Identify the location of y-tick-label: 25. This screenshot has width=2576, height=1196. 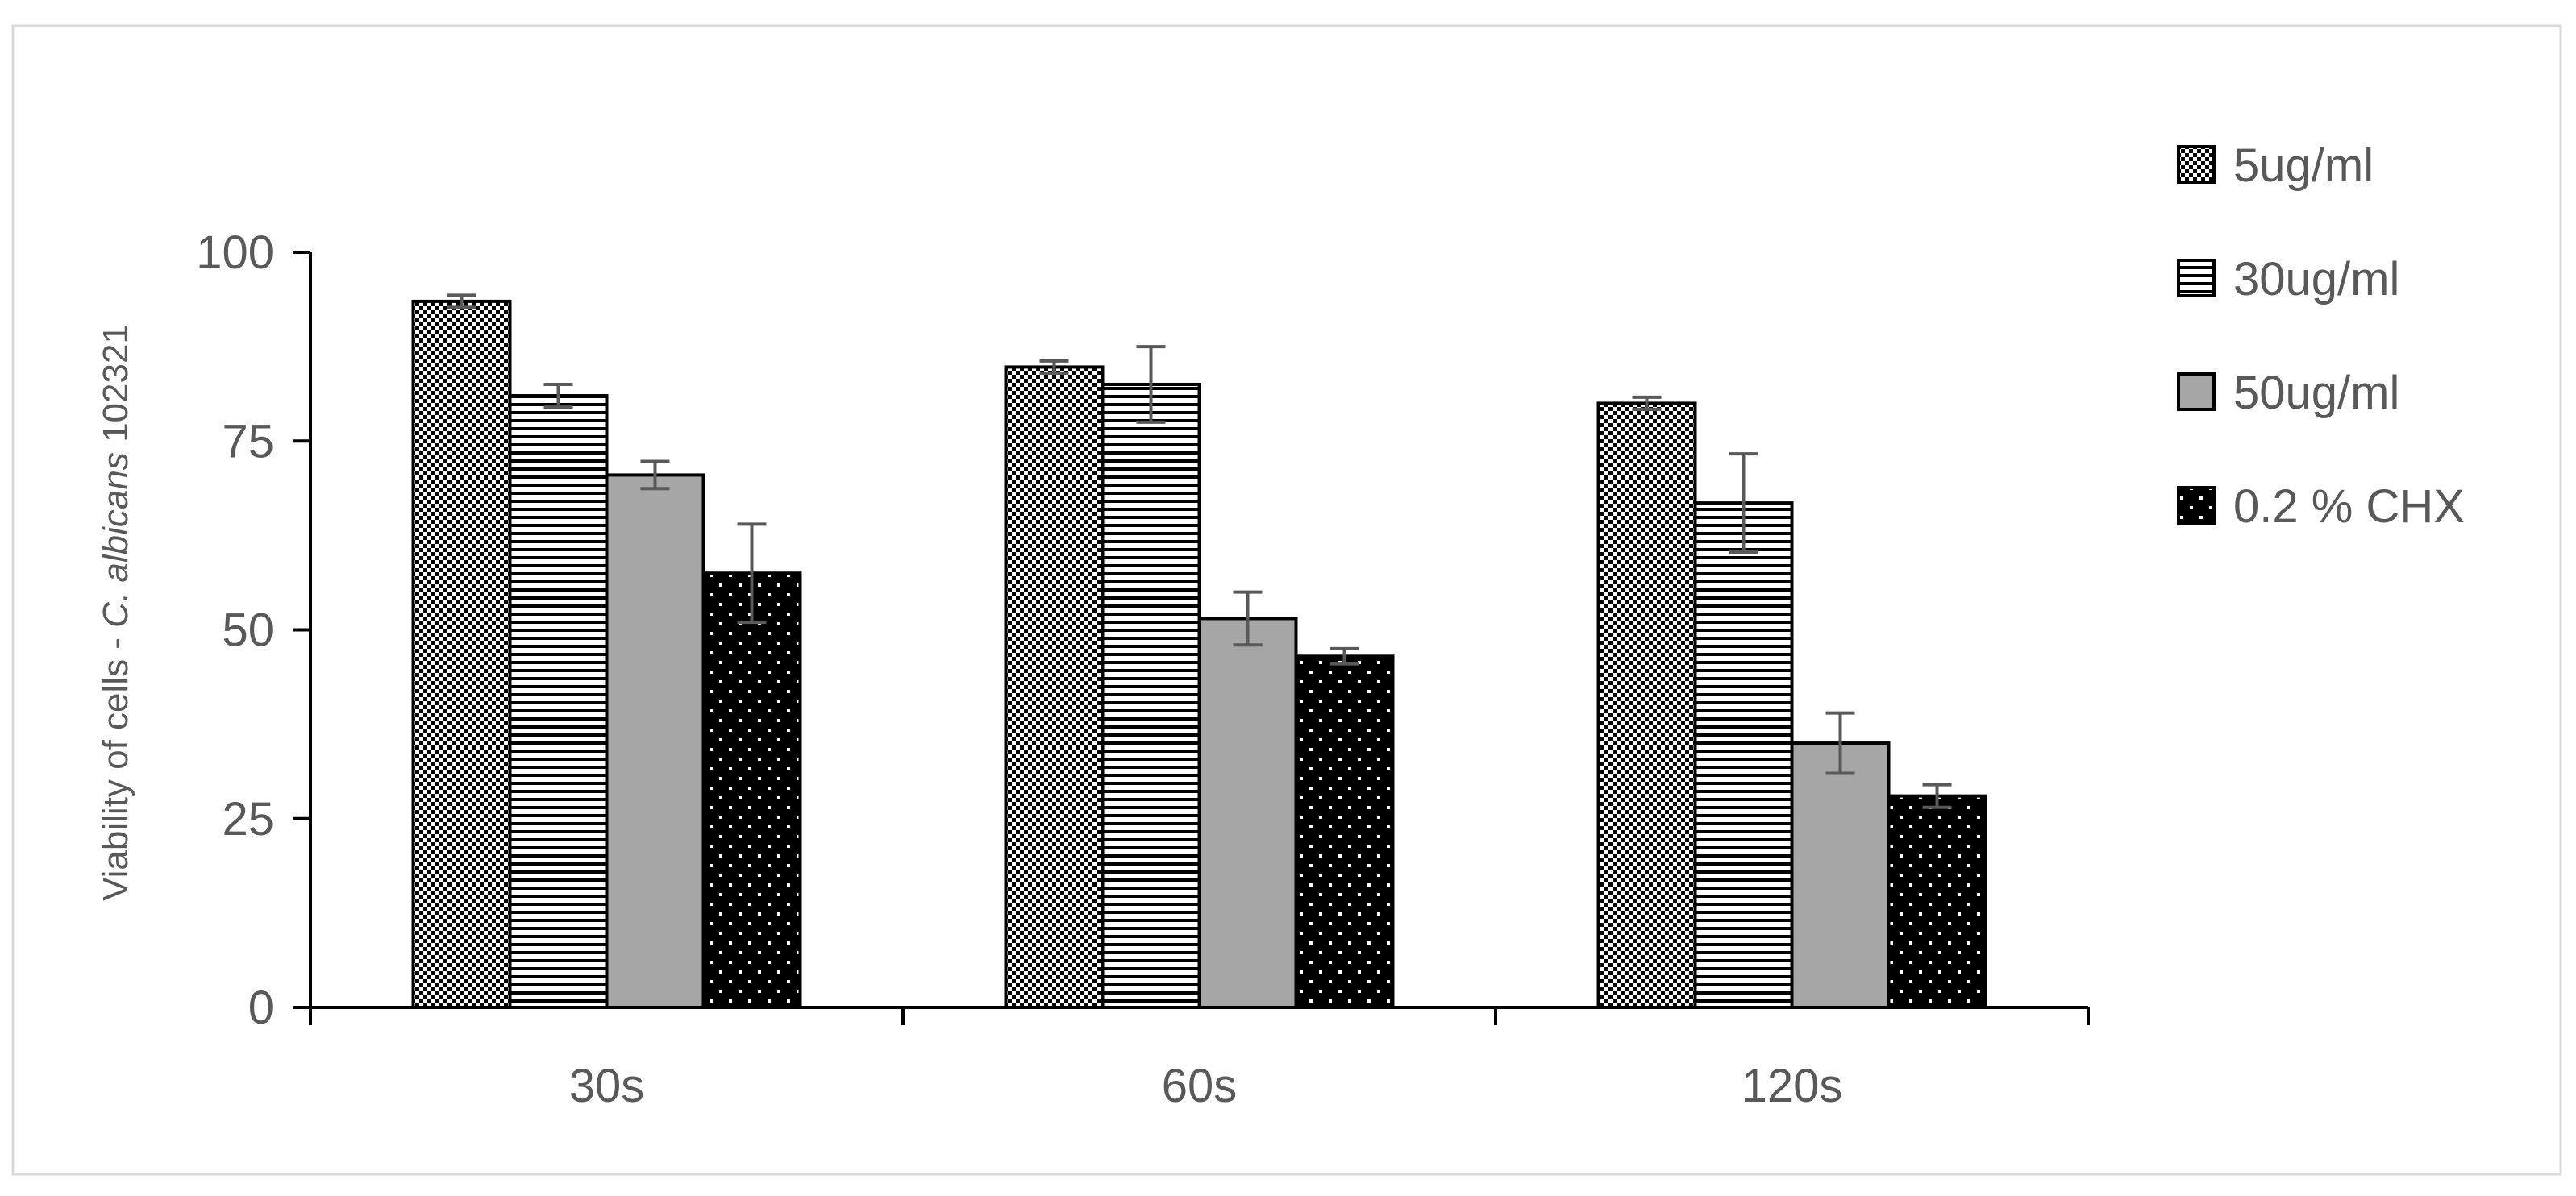
(248, 819).